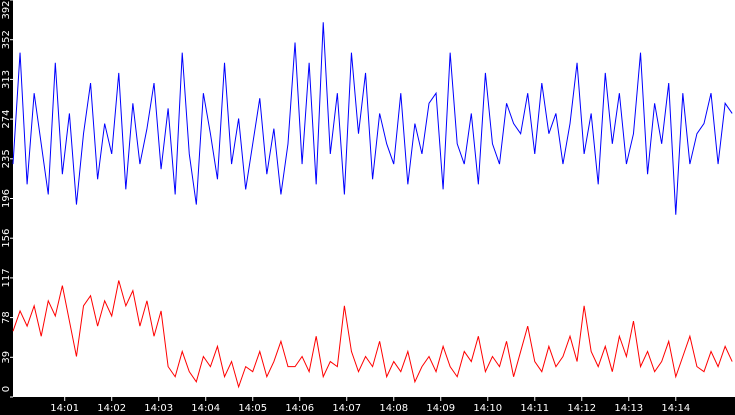 This screenshot has height=415, width=735. What do you see at coordinates (6, 79) in the screenshot?
I see `y-tick-label: 313` at bounding box center [6, 79].